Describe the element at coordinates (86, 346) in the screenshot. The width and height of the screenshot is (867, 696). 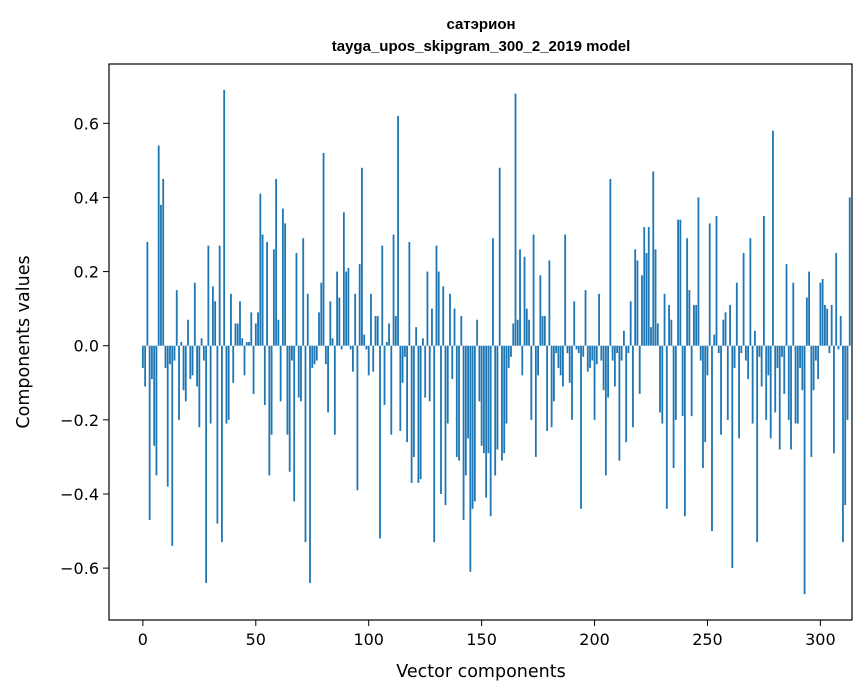
I see `y-tick-label: 0.0` at that location.